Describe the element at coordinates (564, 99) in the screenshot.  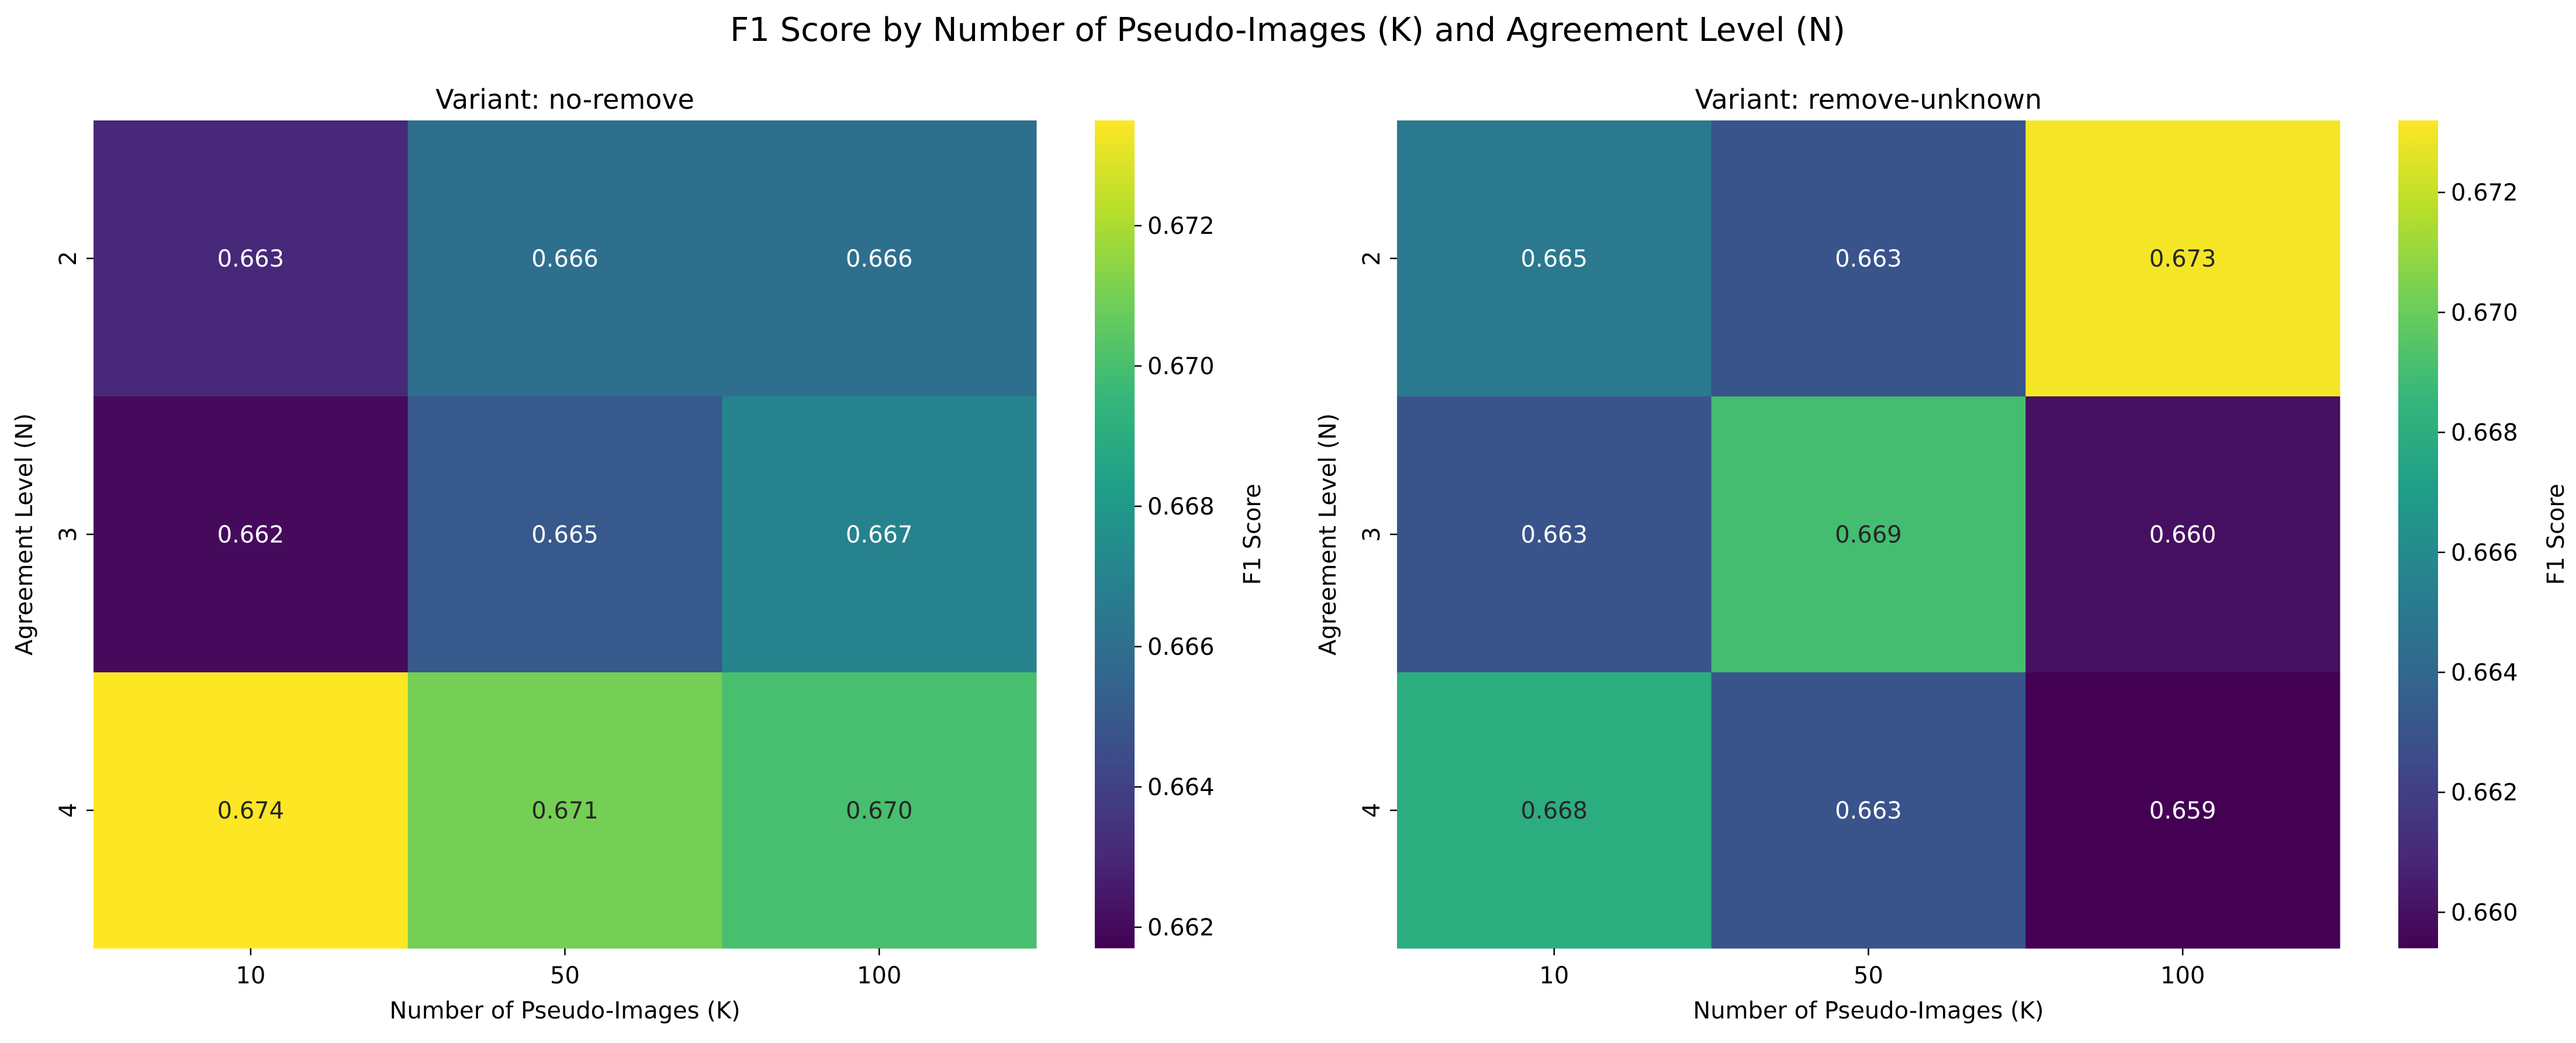
I see `panel-title: Variant: no-remove` at that location.